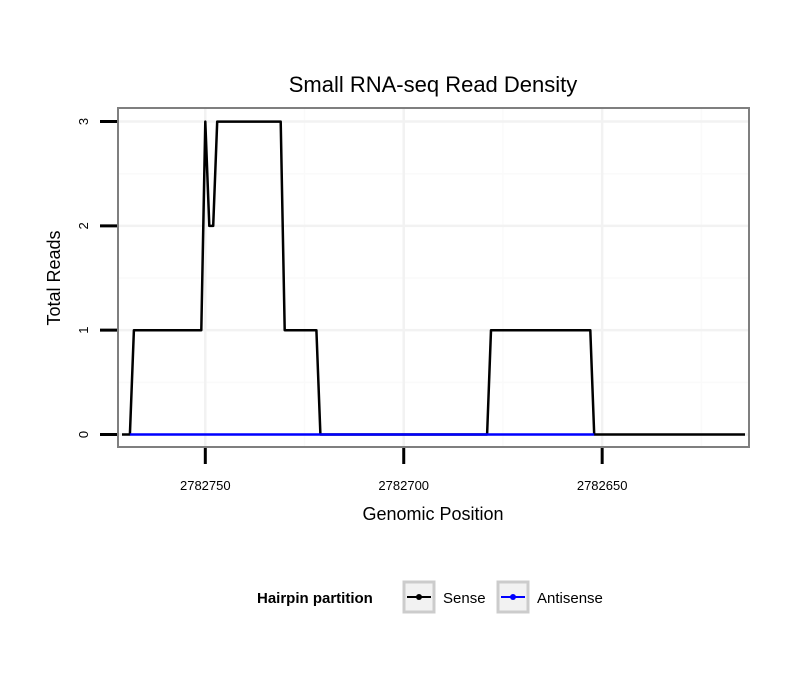  I want to click on x-tick-label: 2782750, so click(205, 485).